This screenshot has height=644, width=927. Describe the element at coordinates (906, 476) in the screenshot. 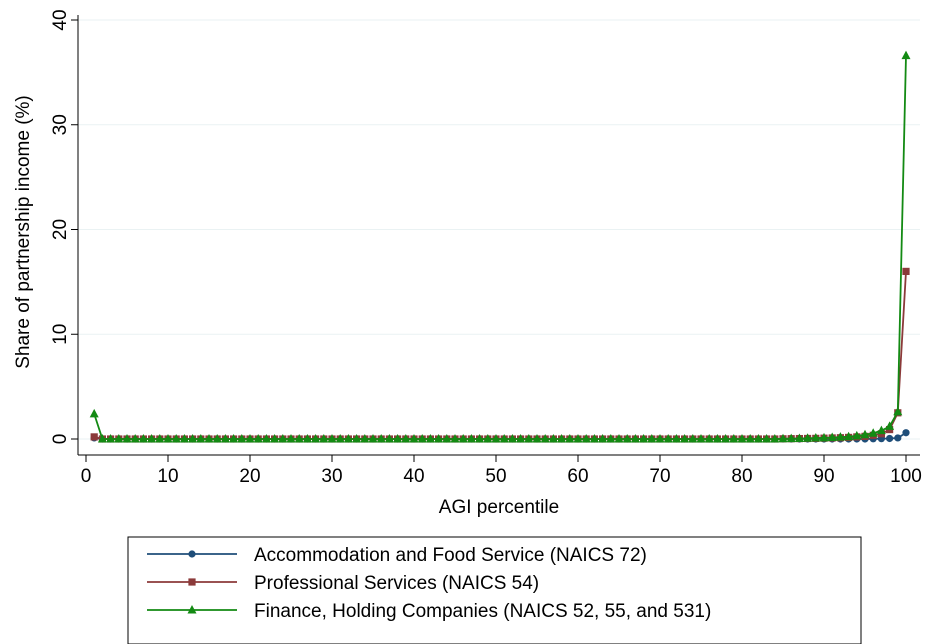

I see `x-tick-label: 100` at that location.